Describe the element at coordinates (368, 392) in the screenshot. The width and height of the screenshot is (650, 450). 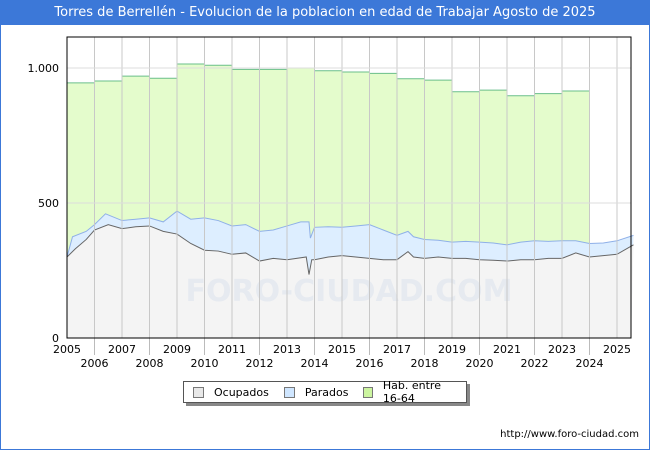
I see `legend-swatch-hab` at that location.